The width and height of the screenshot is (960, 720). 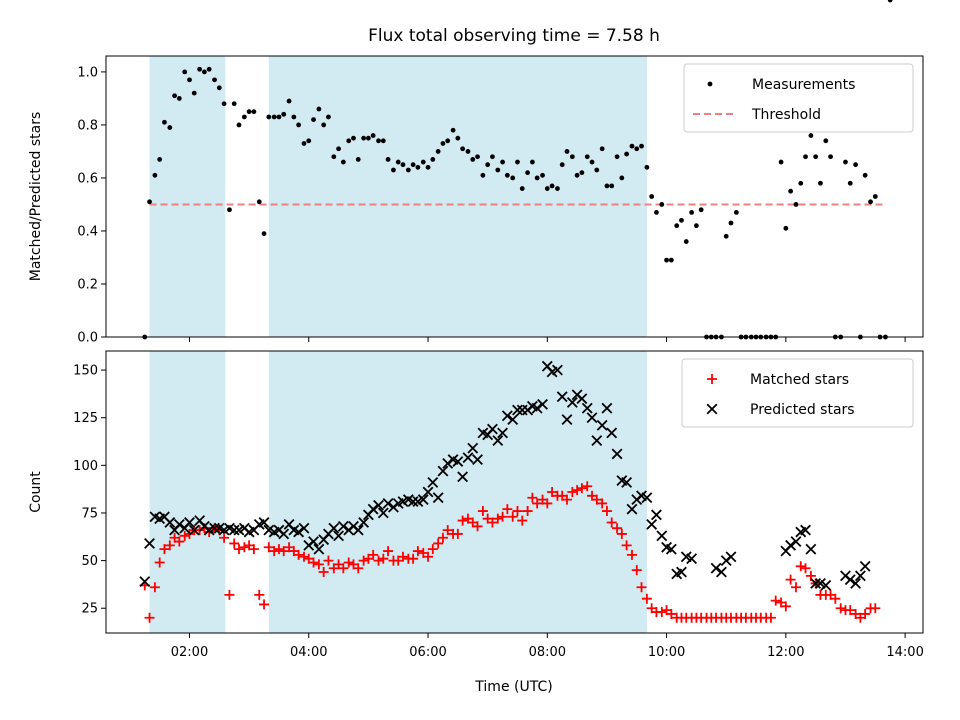 I want to click on y-tick-label: 1.0, so click(x=87, y=72).